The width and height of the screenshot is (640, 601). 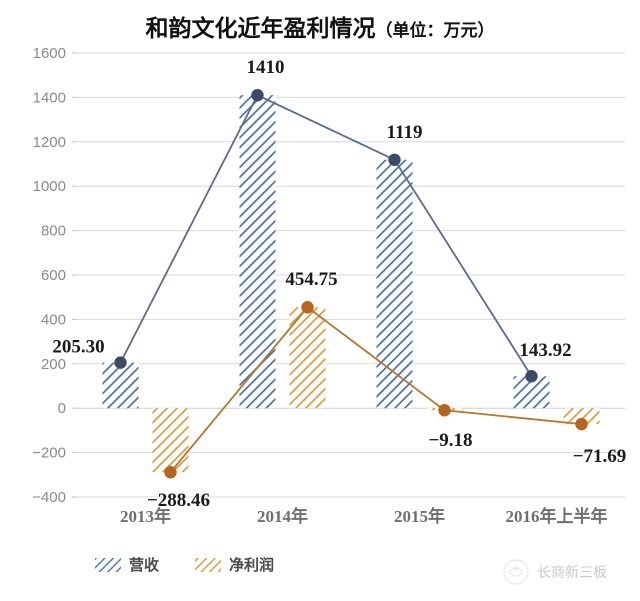 What do you see at coordinates (49, 186) in the screenshot?
I see `y-tick-label: 1000` at bounding box center [49, 186].